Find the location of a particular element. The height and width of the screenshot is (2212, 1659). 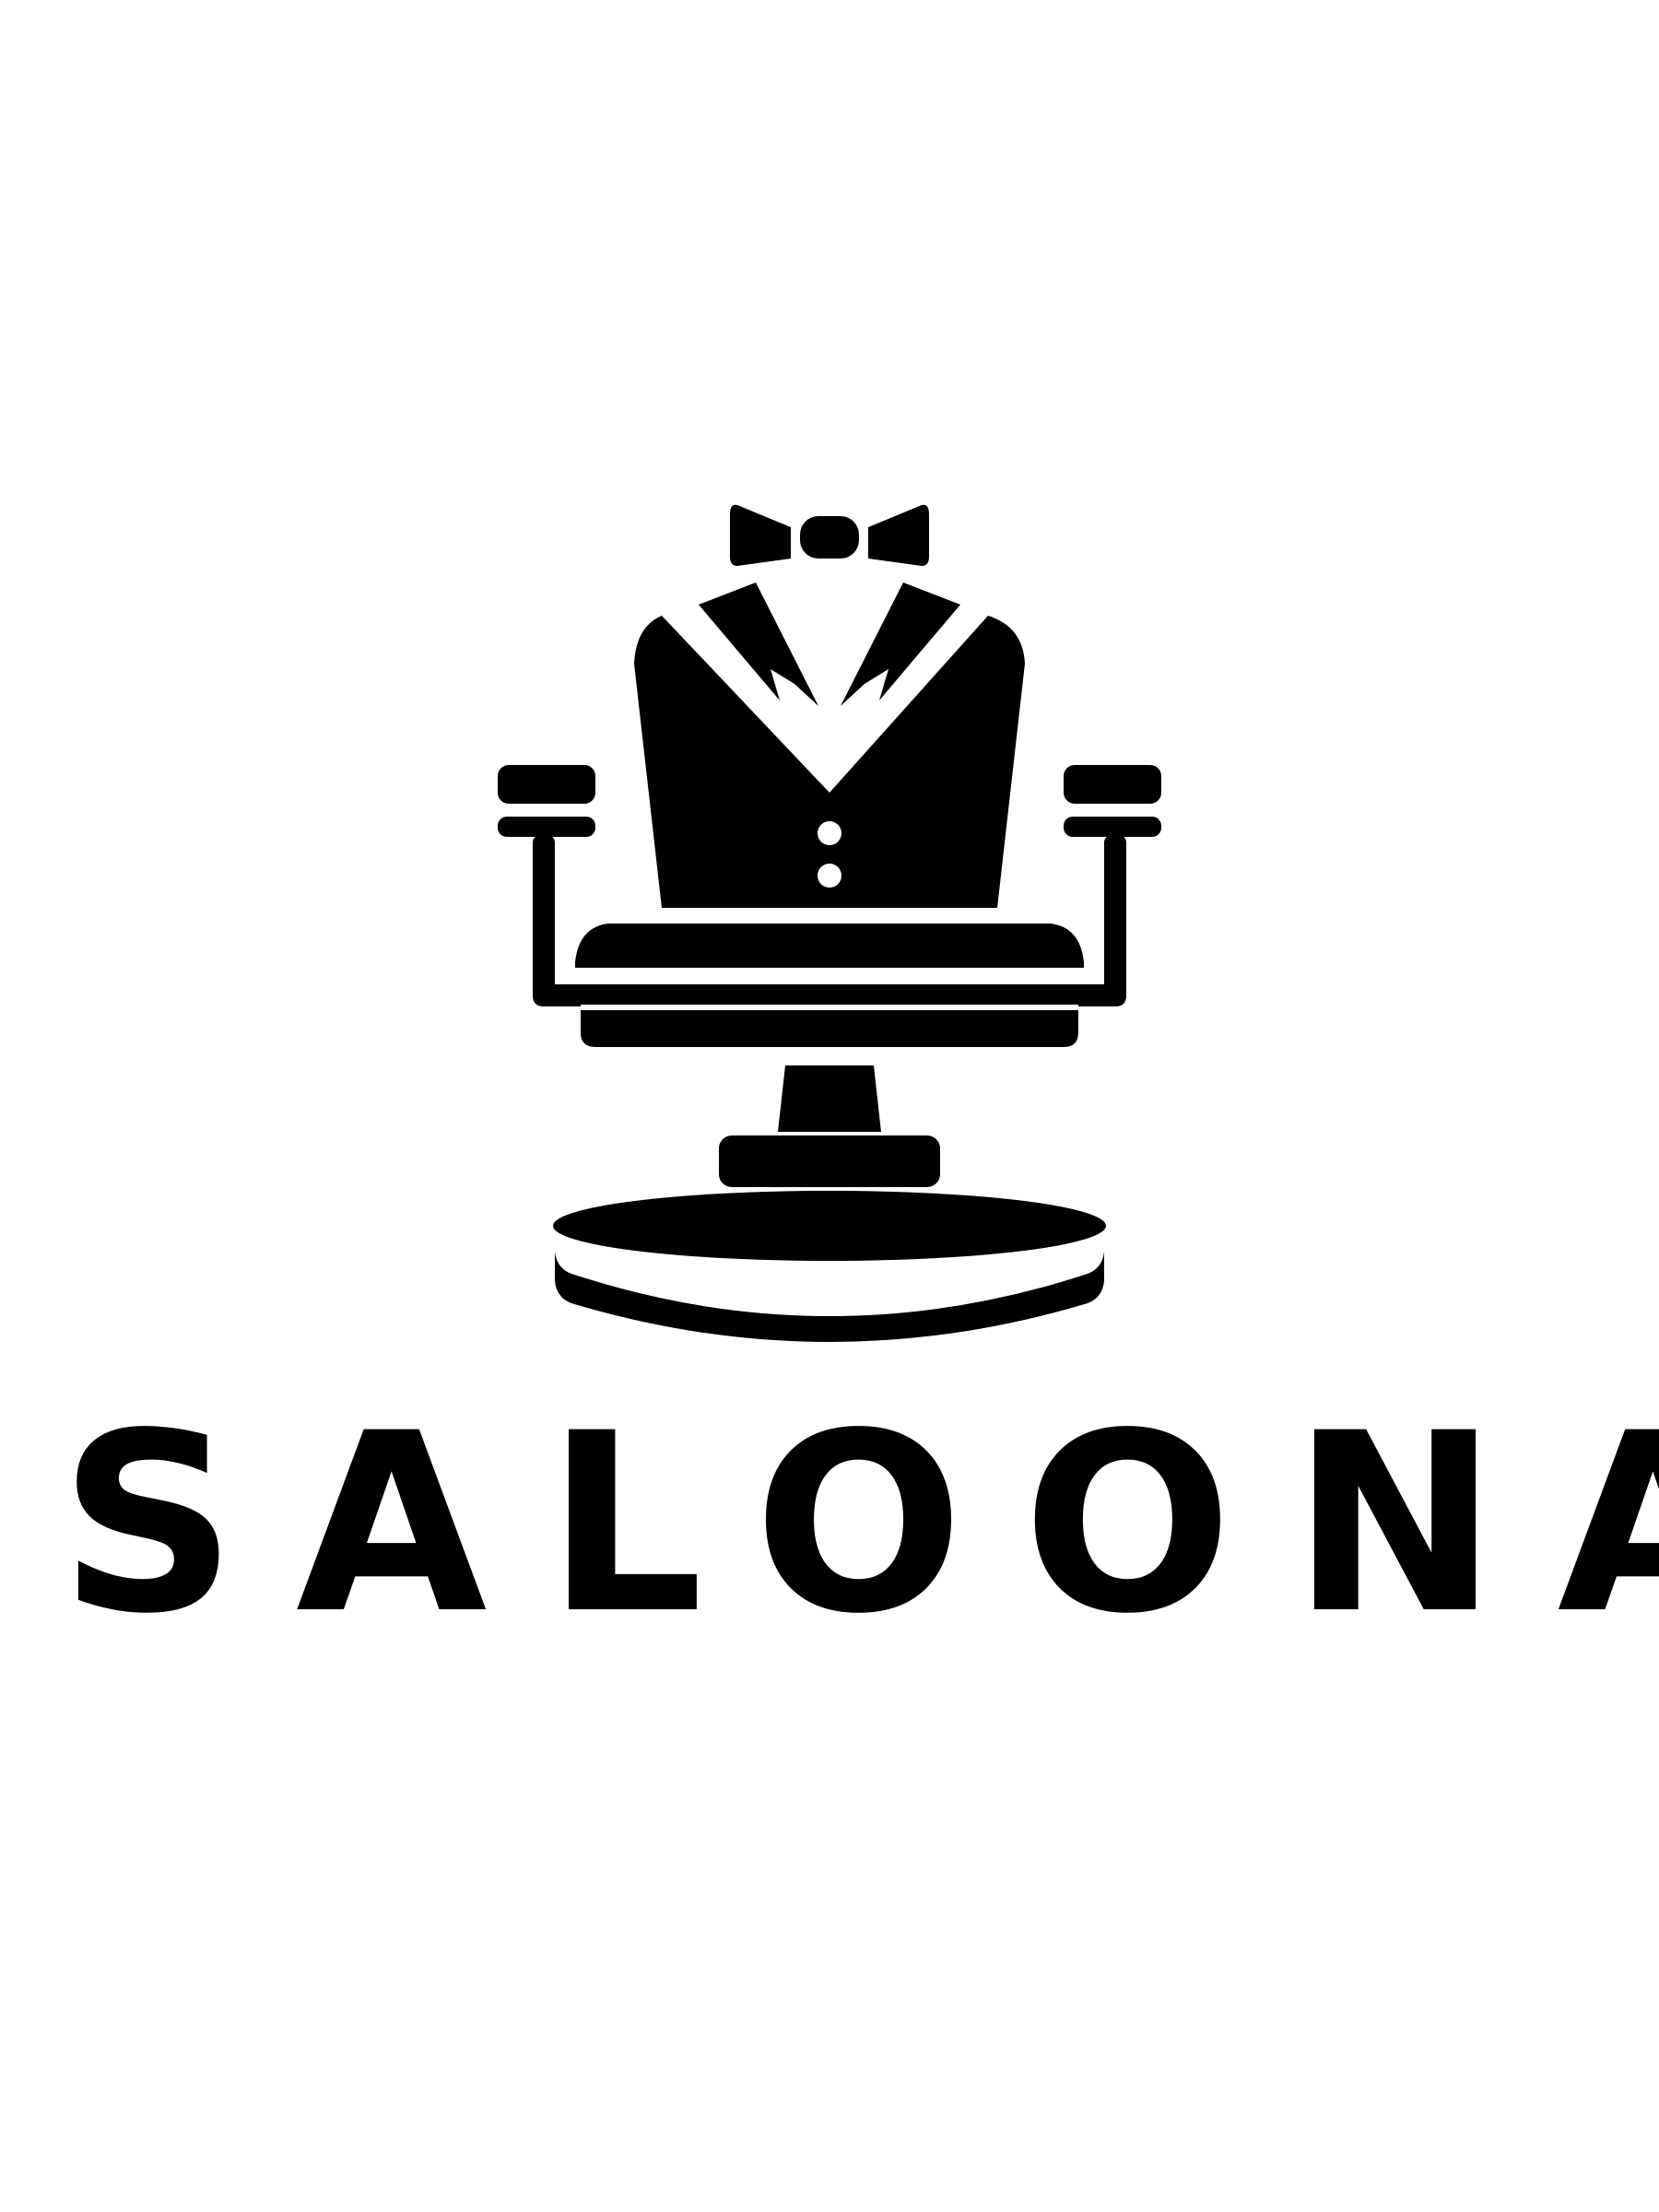

seat-base is located at coordinates (829, 1028).